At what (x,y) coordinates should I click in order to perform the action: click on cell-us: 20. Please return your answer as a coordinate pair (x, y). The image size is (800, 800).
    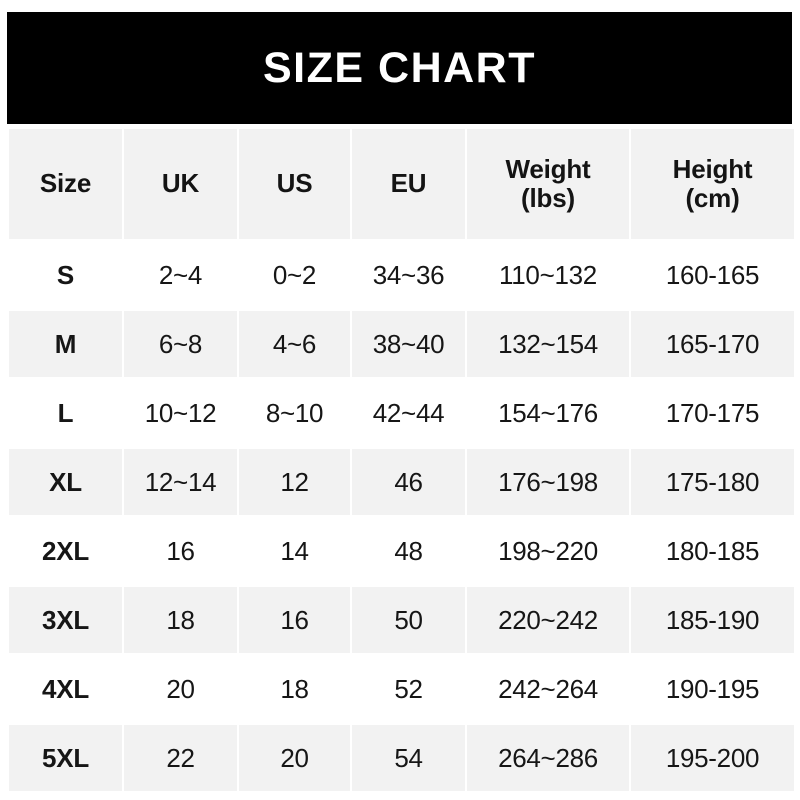
    Looking at the image, I should click on (294, 758).